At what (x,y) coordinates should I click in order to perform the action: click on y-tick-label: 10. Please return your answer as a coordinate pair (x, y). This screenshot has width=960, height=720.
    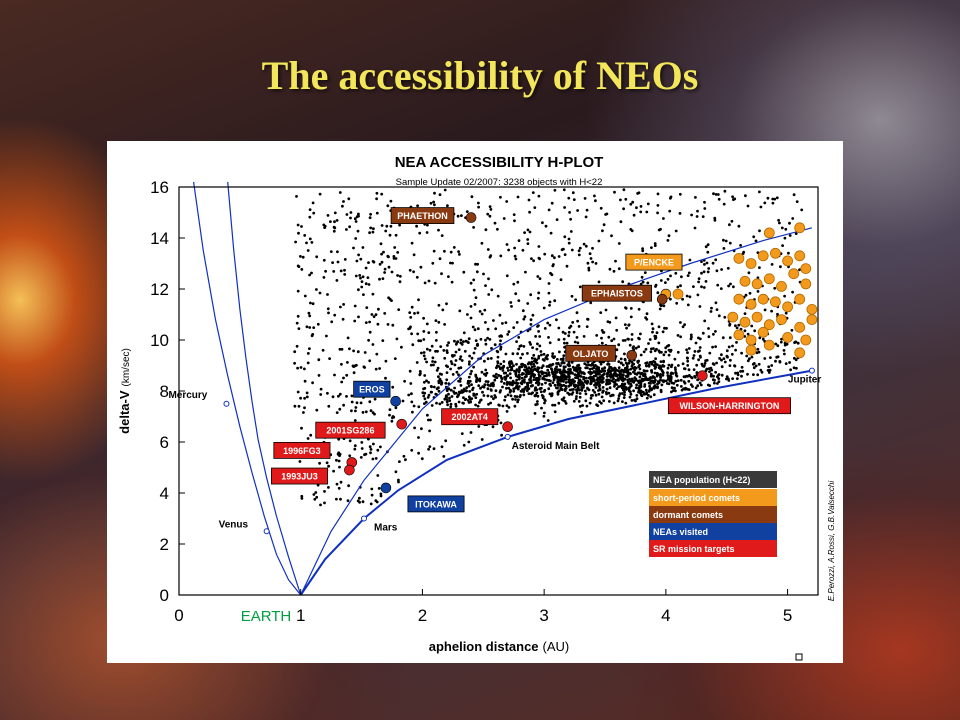
    Looking at the image, I should click on (159, 340).